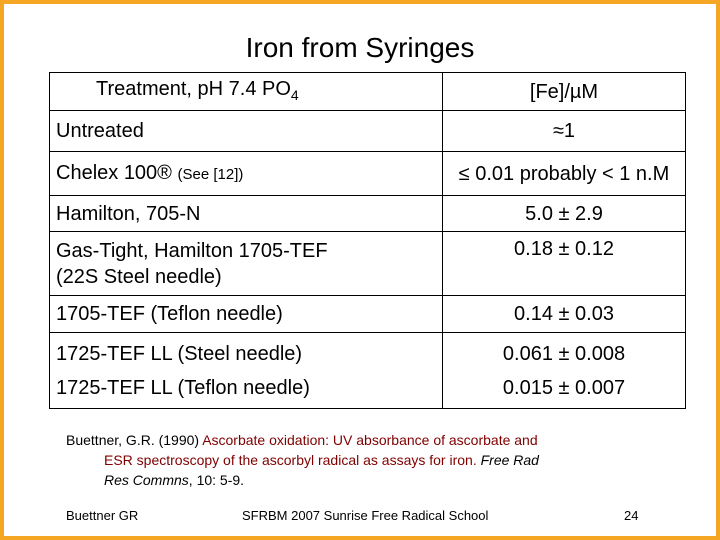 The width and height of the screenshot is (720, 540). Describe the element at coordinates (564, 213) in the screenshot. I see `row-fe: 5.0 ± 2.9` at that location.